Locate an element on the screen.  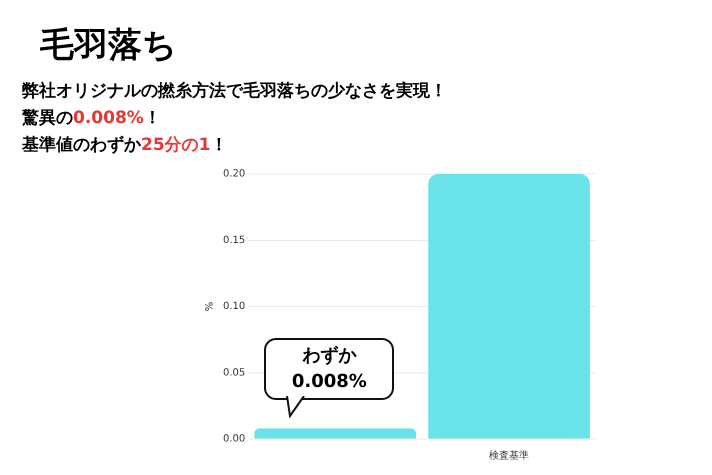
y-axis-title: % is located at coordinates (210, 307).